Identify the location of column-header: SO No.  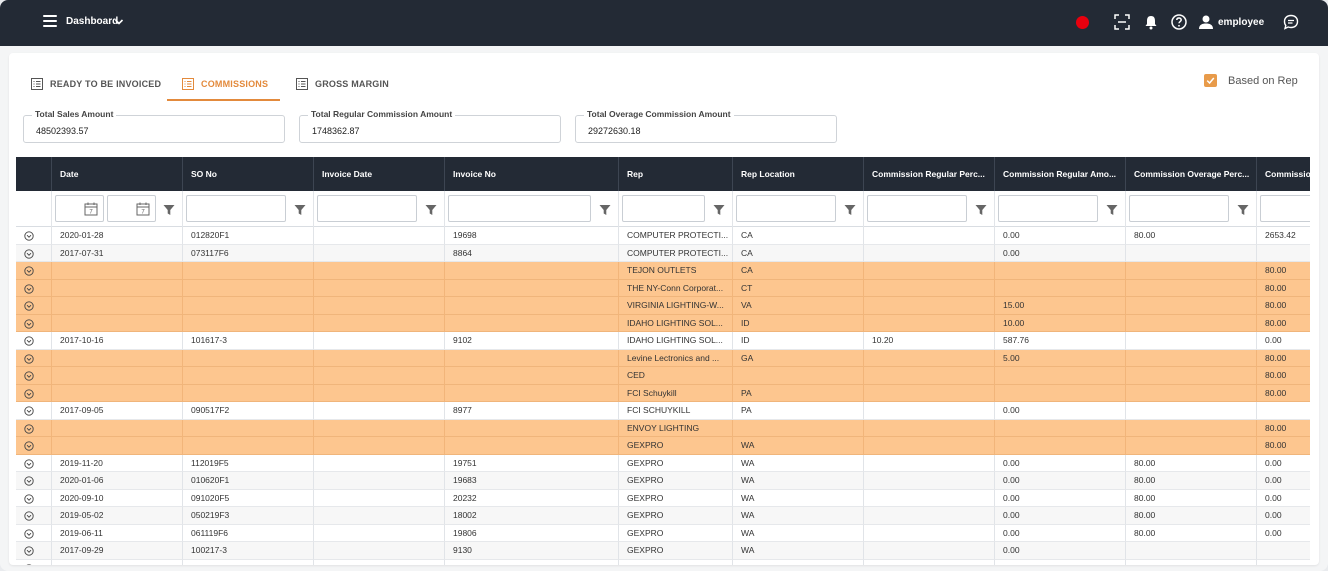
(248, 174).